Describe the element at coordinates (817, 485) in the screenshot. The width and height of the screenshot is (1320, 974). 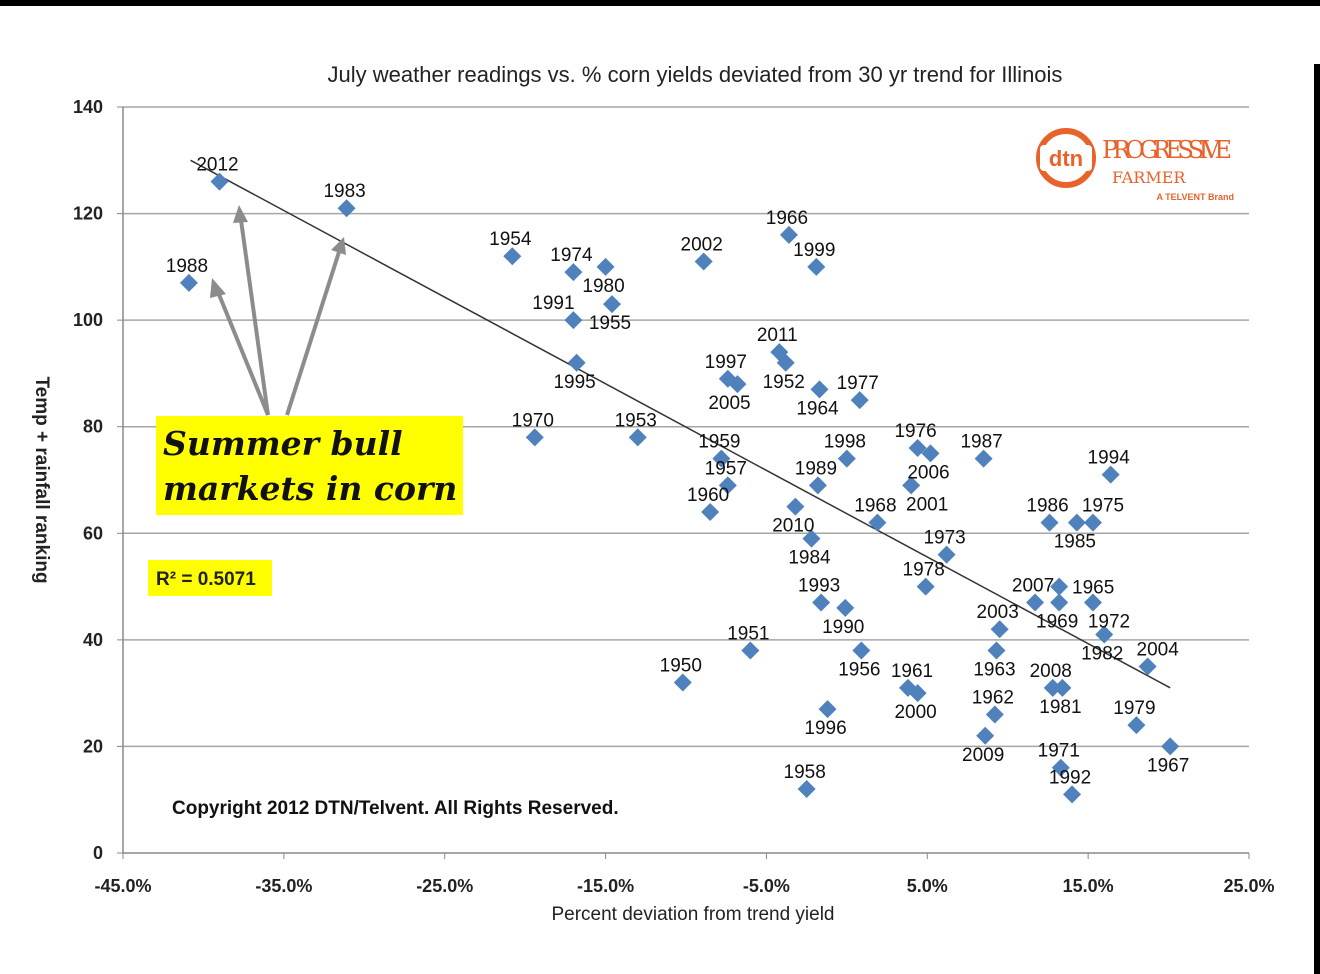
I see `data-point-1989` at that location.